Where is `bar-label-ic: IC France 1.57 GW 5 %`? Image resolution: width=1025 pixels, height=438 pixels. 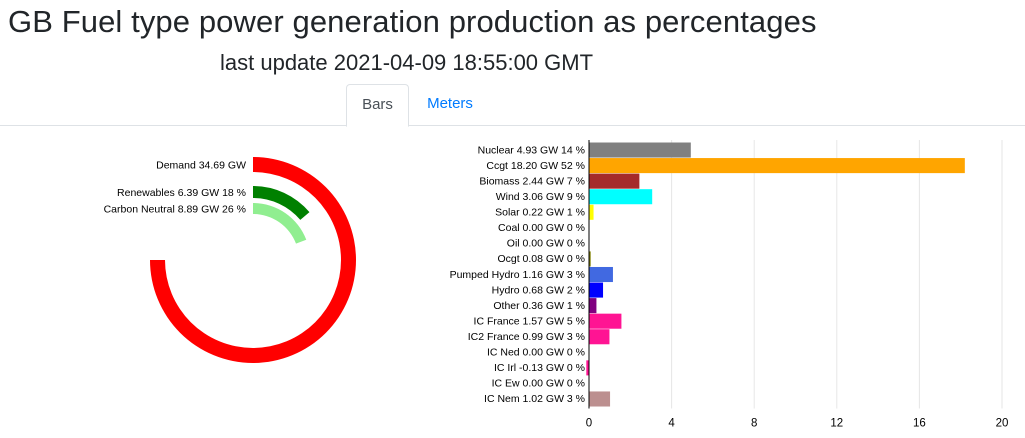 bar-label-ic: IC France 1.57 GW 5 % is located at coordinates (529, 321).